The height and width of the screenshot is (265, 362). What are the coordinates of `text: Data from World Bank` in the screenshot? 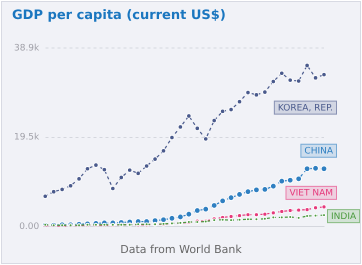 It's located at (181, 249).